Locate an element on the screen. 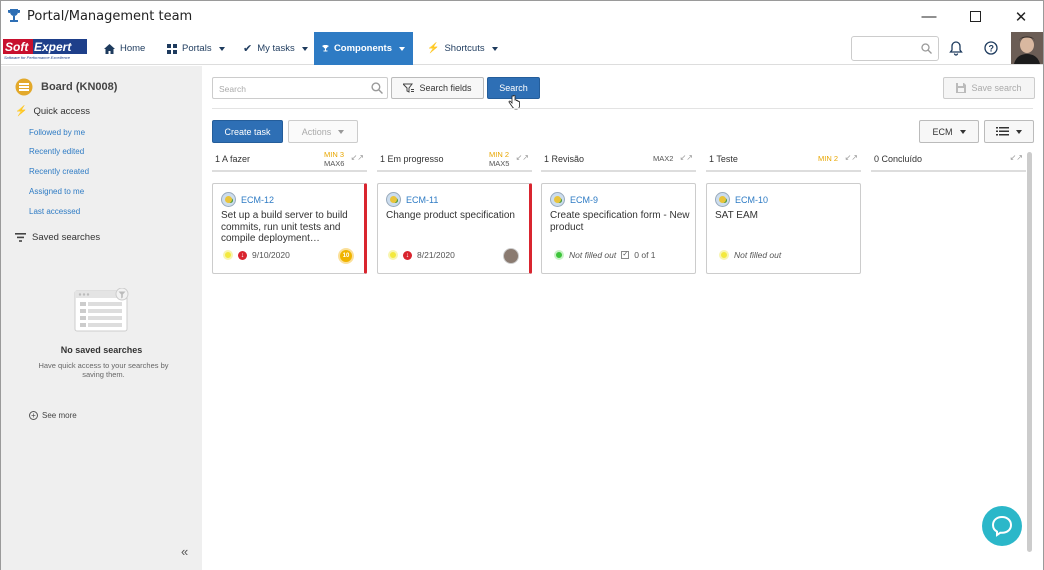  chat-bubble-icon is located at coordinates (1002, 526).